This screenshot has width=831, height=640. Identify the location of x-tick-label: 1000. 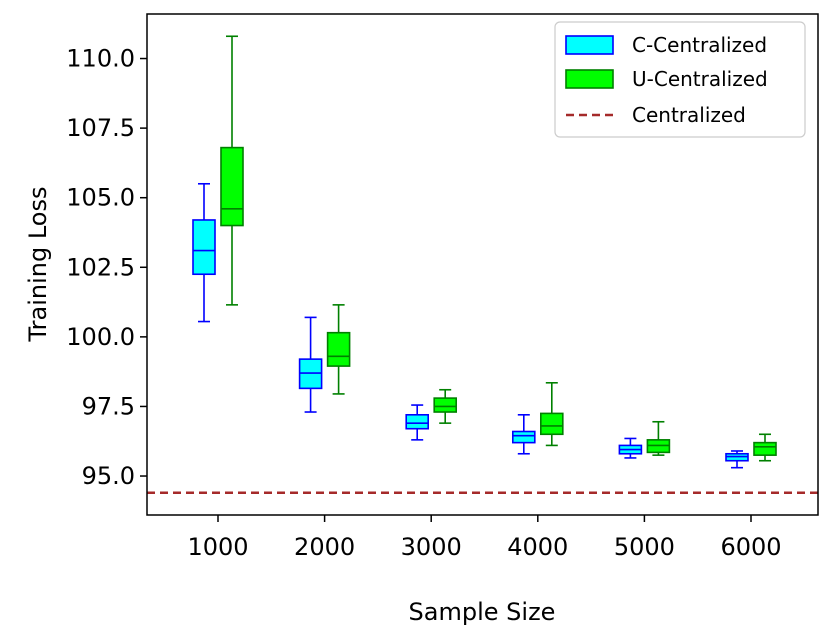
(217, 547).